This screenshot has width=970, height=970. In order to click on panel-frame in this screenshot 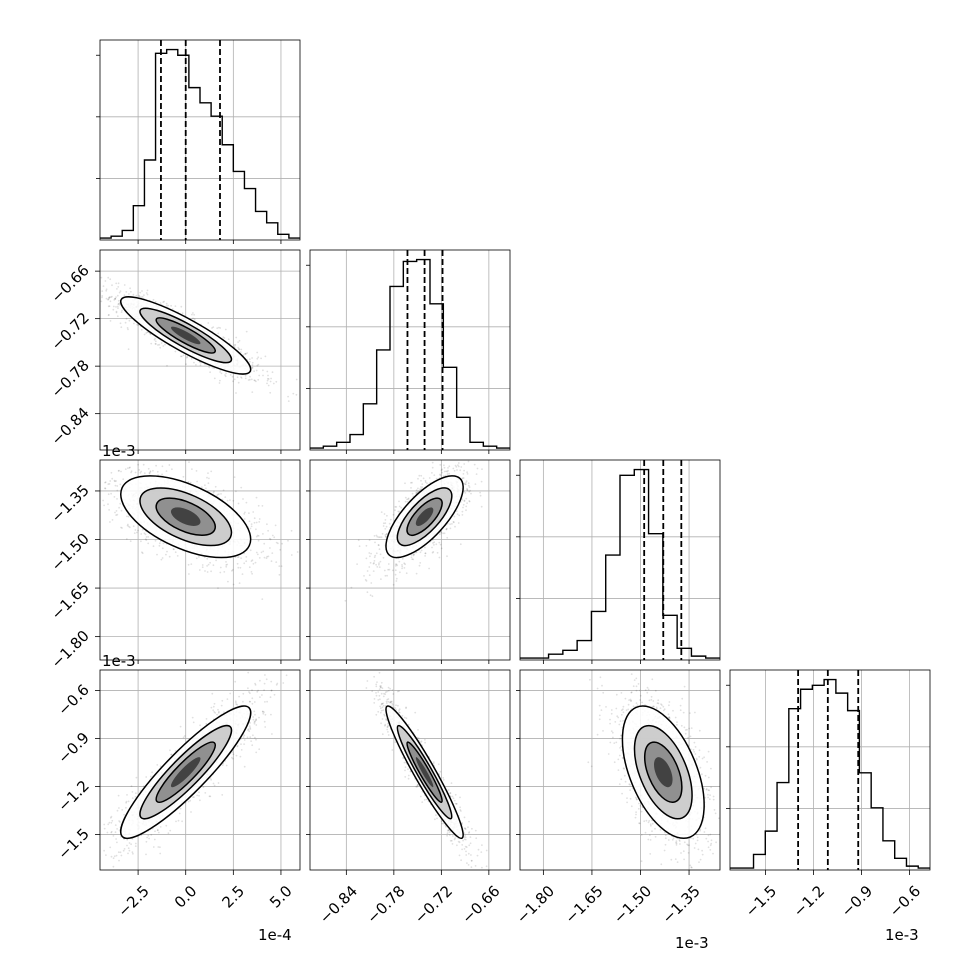, I will do `click(200, 560)`.